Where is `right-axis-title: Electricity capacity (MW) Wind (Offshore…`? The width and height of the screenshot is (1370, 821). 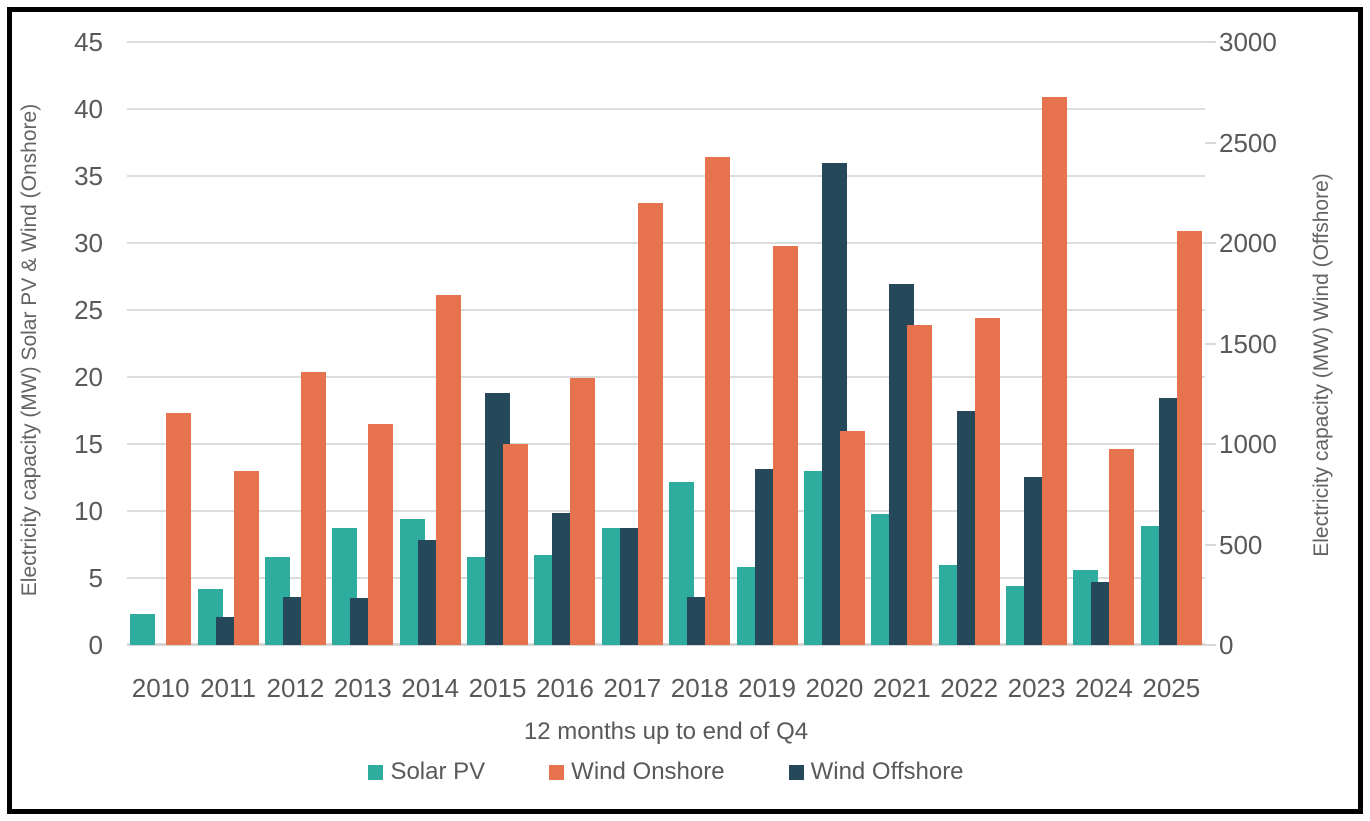
right-axis-title: Electricity capacity (MW) Wind (Offshore… is located at coordinates (1321, 365).